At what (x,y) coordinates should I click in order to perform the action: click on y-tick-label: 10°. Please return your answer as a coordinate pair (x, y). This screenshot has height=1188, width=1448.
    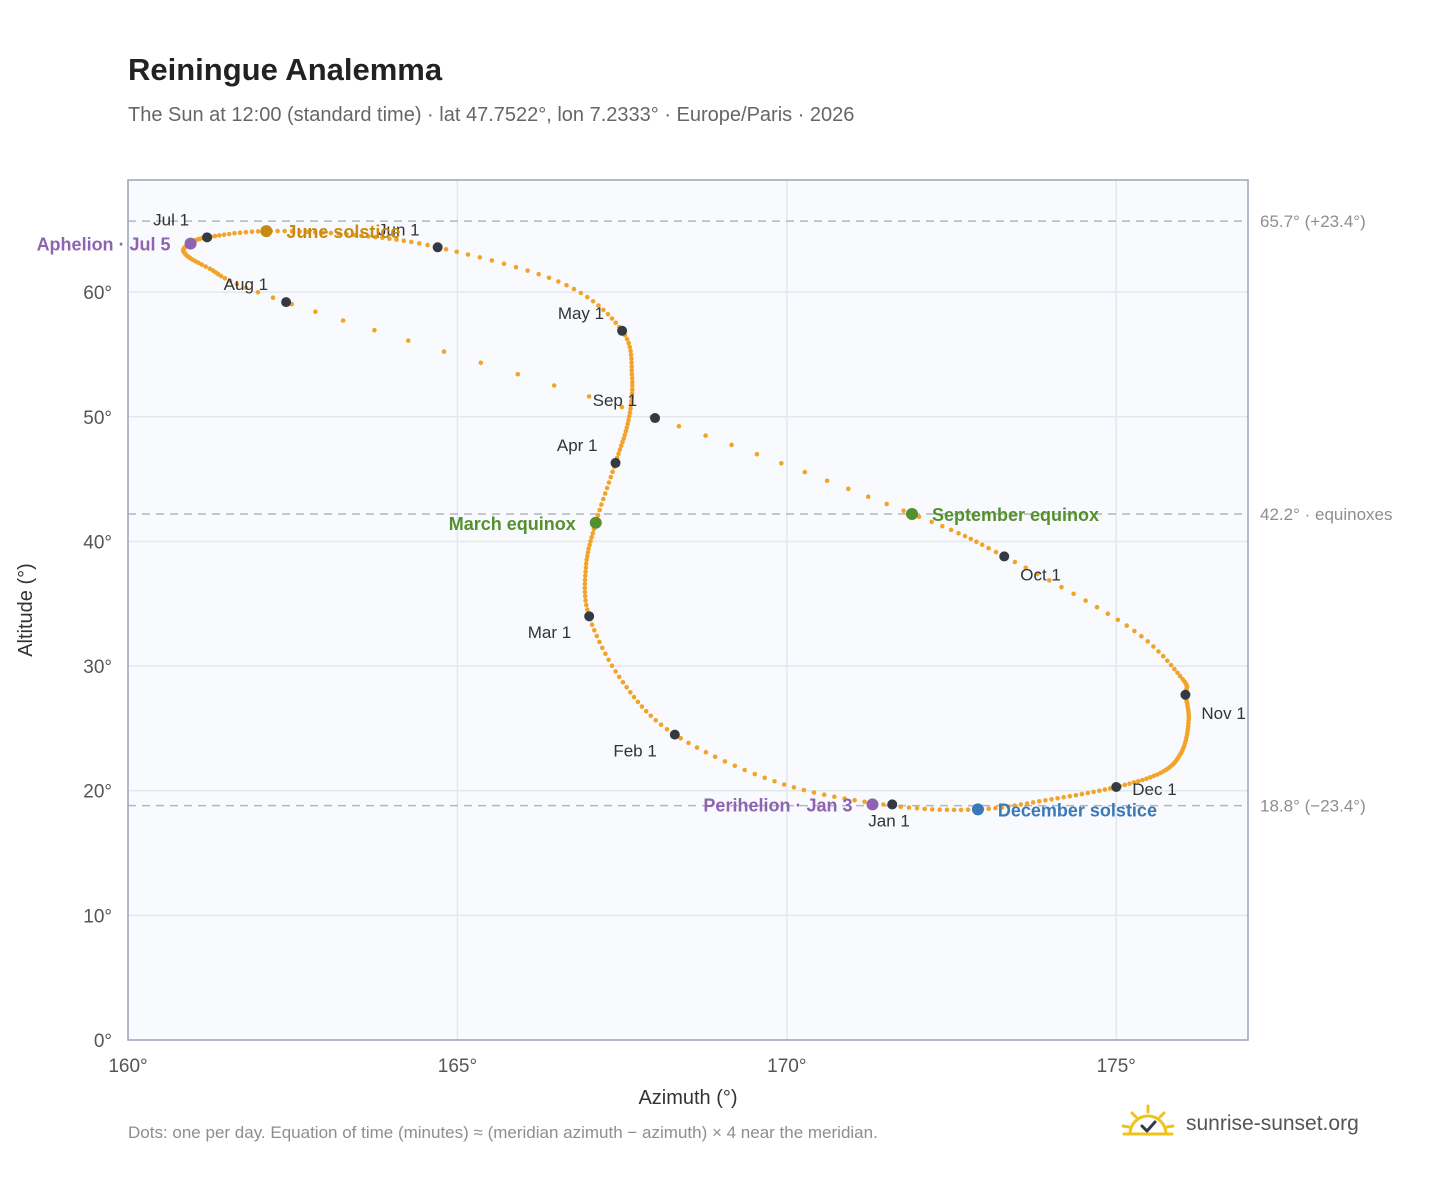
    Looking at the image, I should click on (97, 916).